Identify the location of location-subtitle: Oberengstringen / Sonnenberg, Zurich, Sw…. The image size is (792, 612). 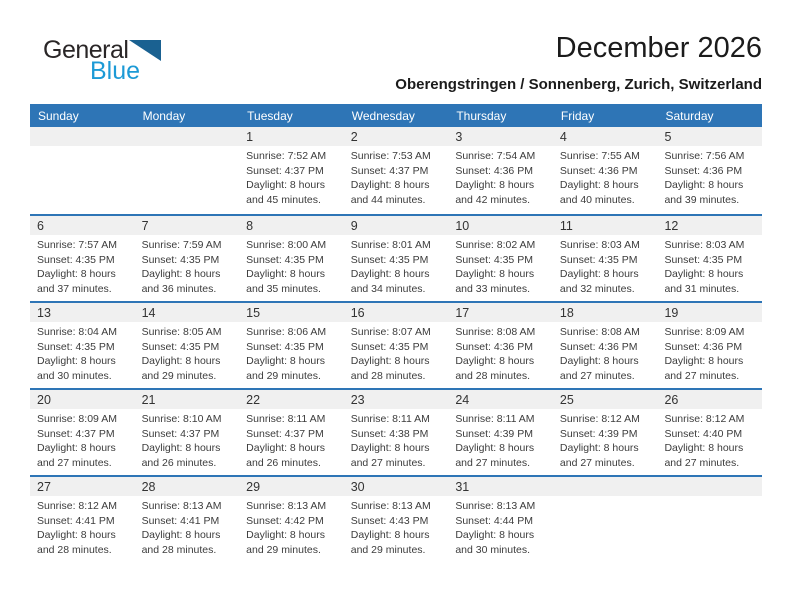
(578, 84).